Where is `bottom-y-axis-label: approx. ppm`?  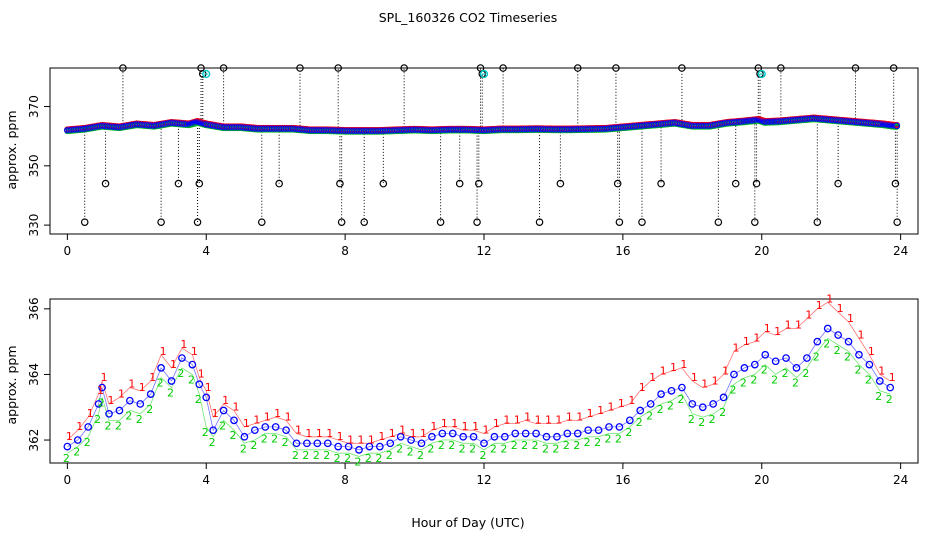 bottom-y-axis-label: approx. ppm is located at coordinates (11, 384).